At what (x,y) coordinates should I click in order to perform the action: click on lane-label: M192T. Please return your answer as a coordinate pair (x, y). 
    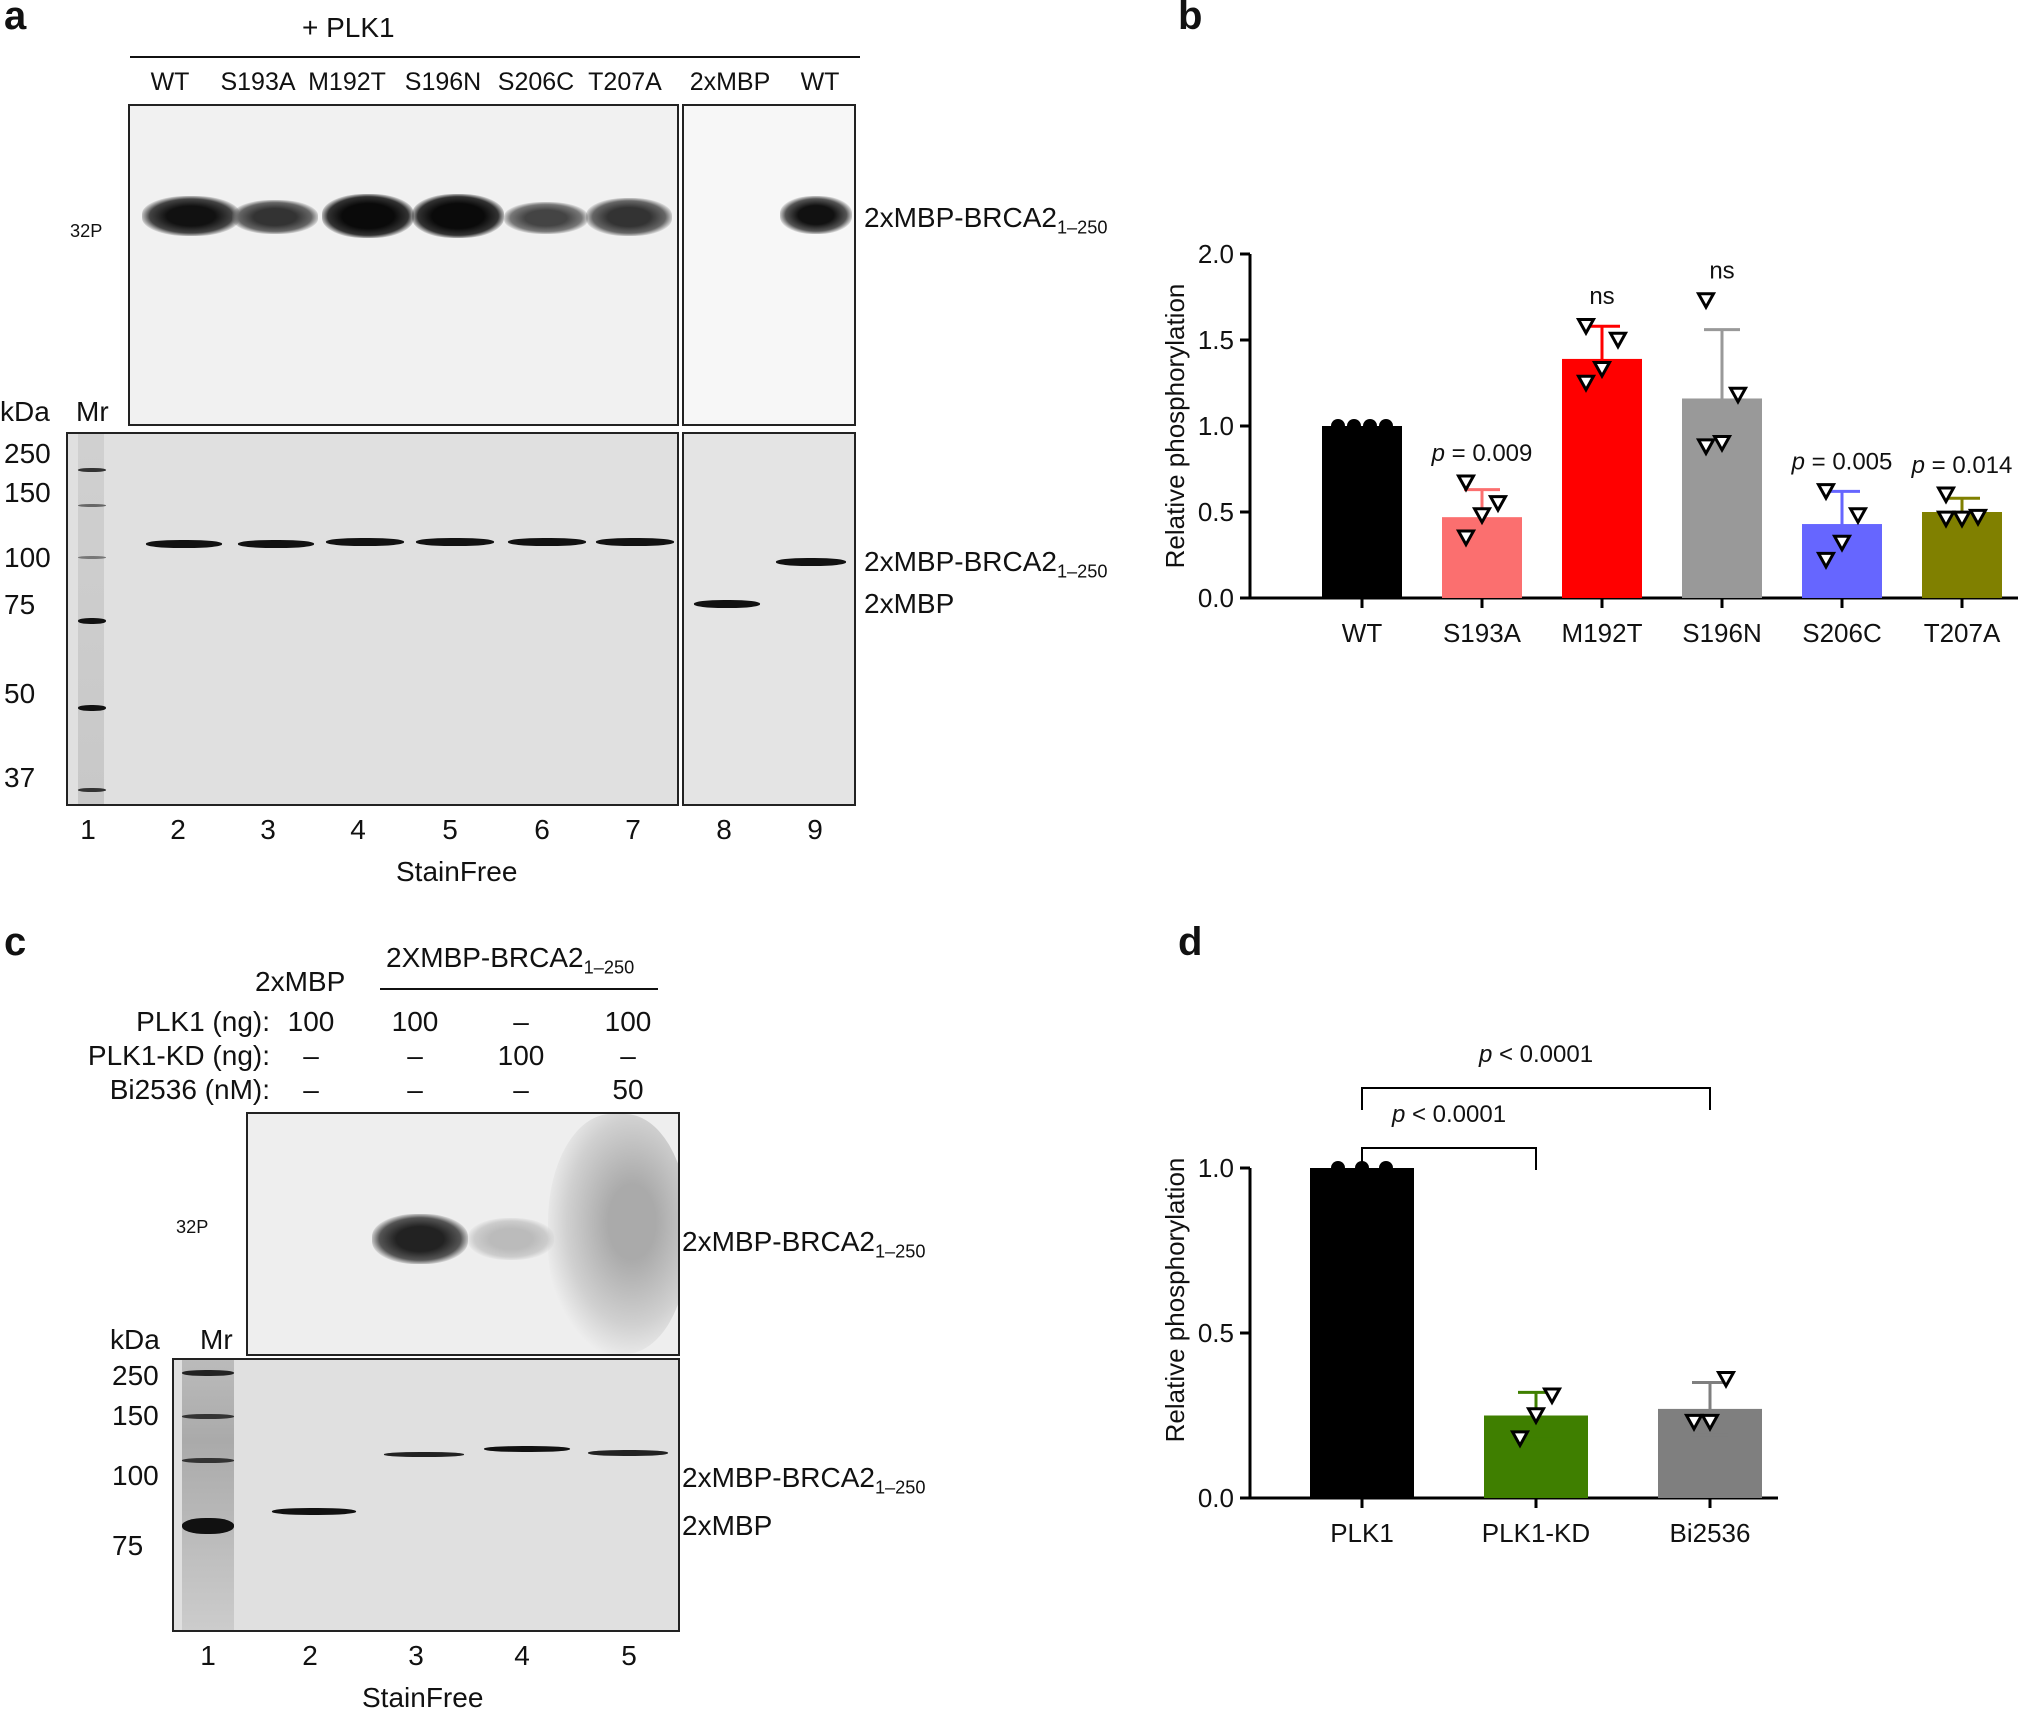
    Looking at the image, I should click on (347, 82).